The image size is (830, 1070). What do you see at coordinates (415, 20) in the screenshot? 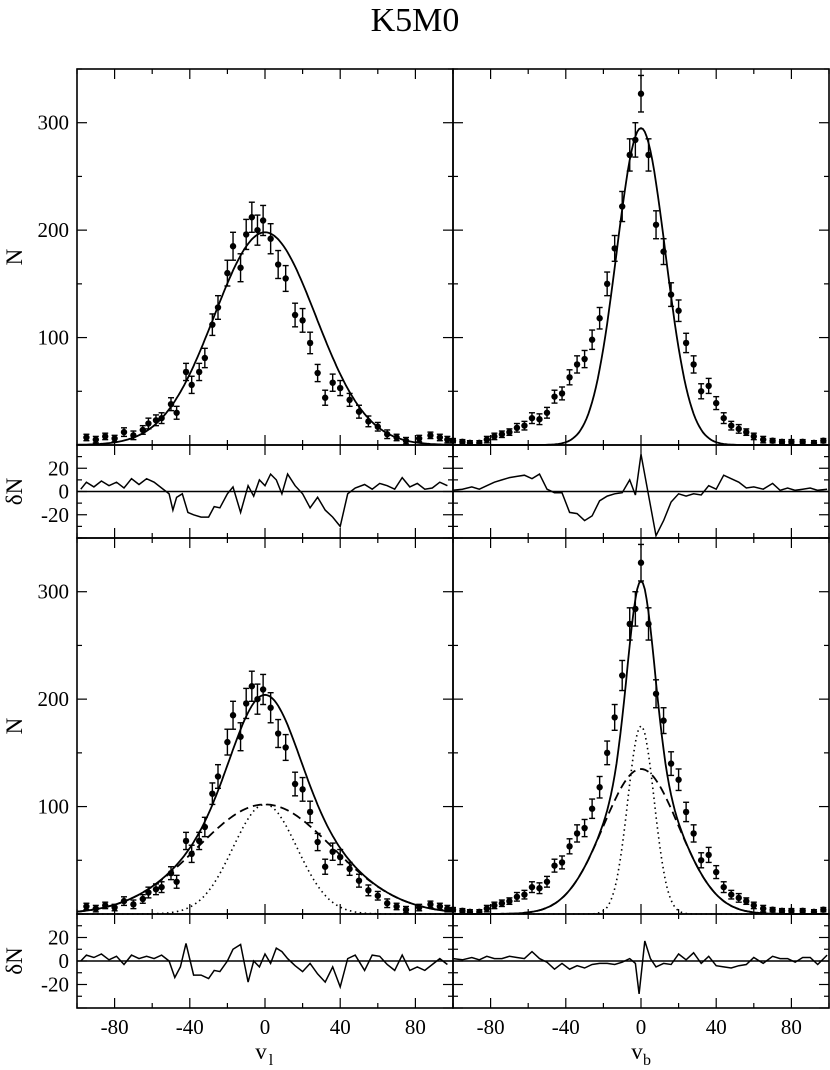
I see `figure-title: K5M0` at bounding box center [415, 20].